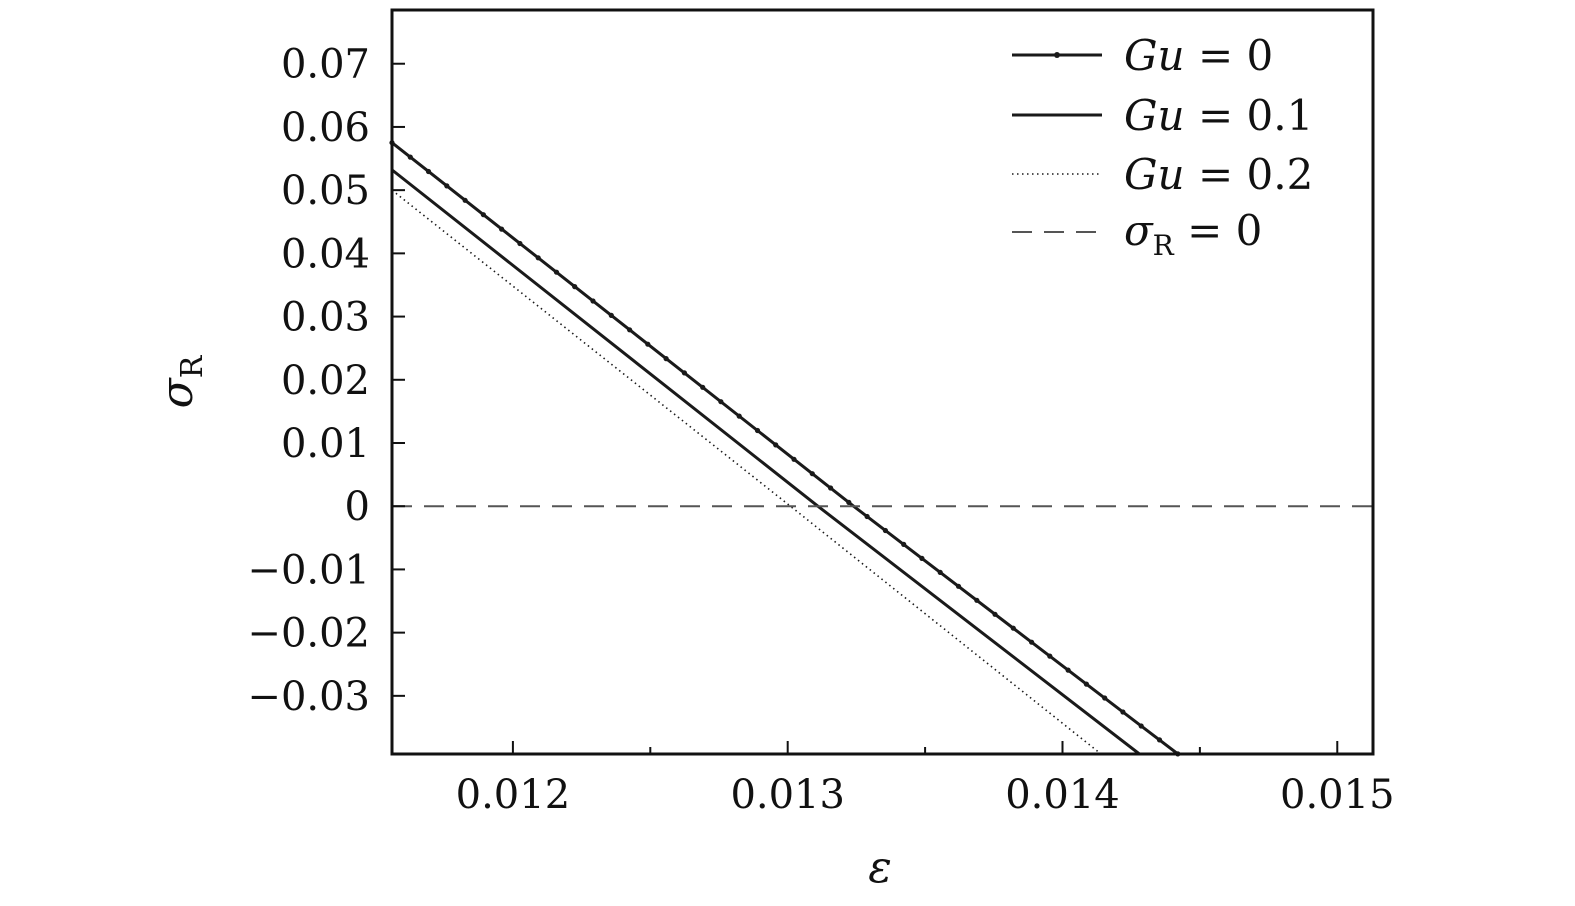 The width and height of the screenshot is (1575, 906). Describe the element at coordinates (1139, 230) in the screenshot. I see `legend-label-sigma-r-base: σ` at that location.